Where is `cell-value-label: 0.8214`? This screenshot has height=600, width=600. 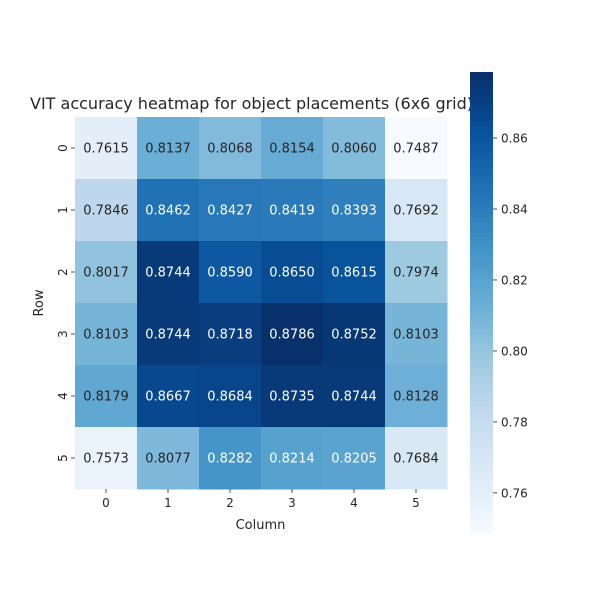
cell-value-label: 0.8214 is located at coordinates (292, 459).